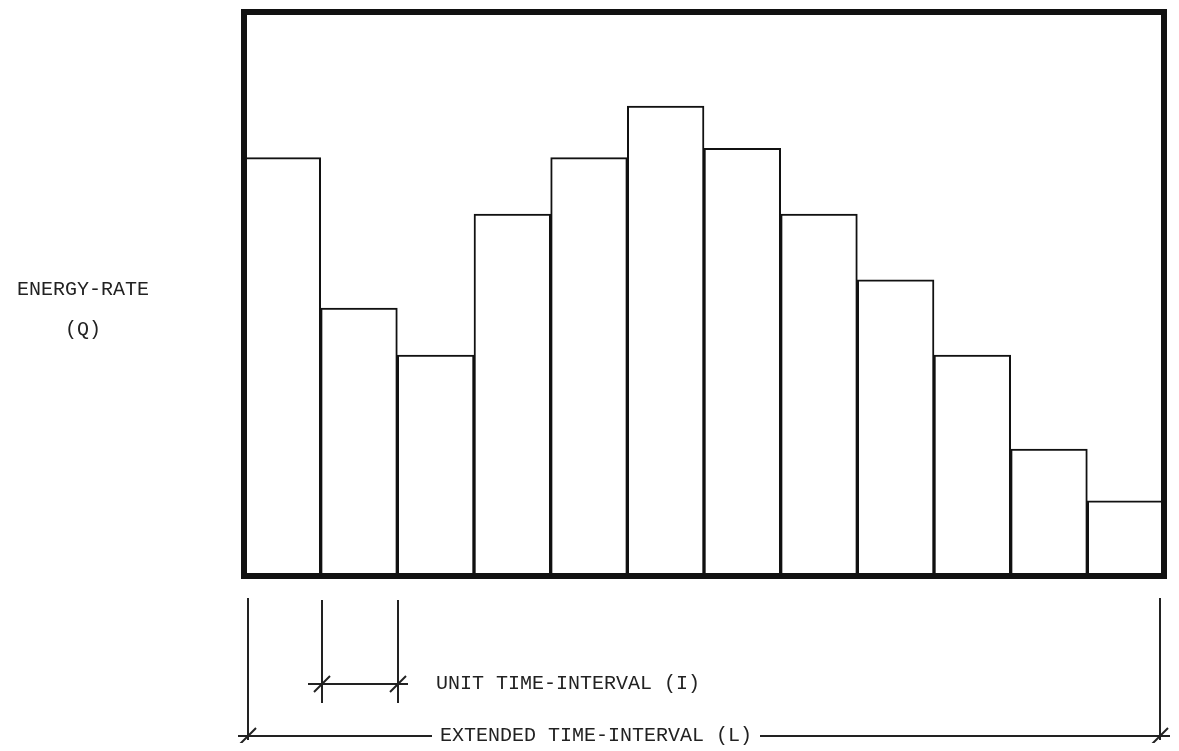 The height and width of the screenshot is (751, 1179). I want to click on y-axis-title: ENERGY-RATE (Q), so click(83, 310).